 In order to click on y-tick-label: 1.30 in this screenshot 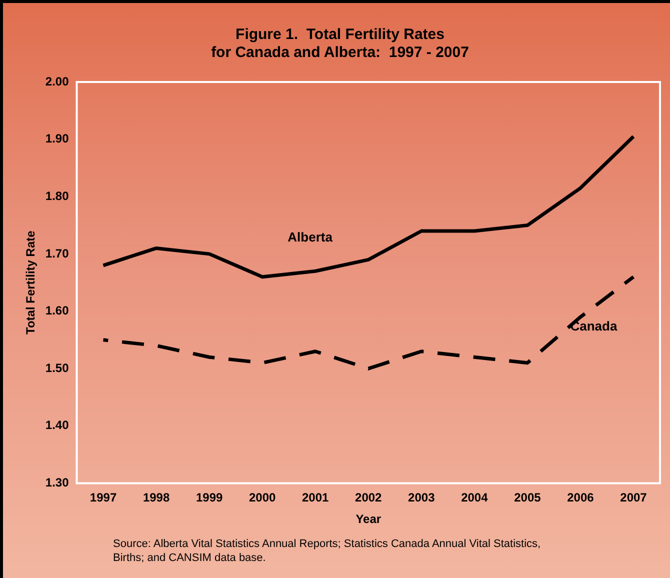, I will do `click(57, 483)`.